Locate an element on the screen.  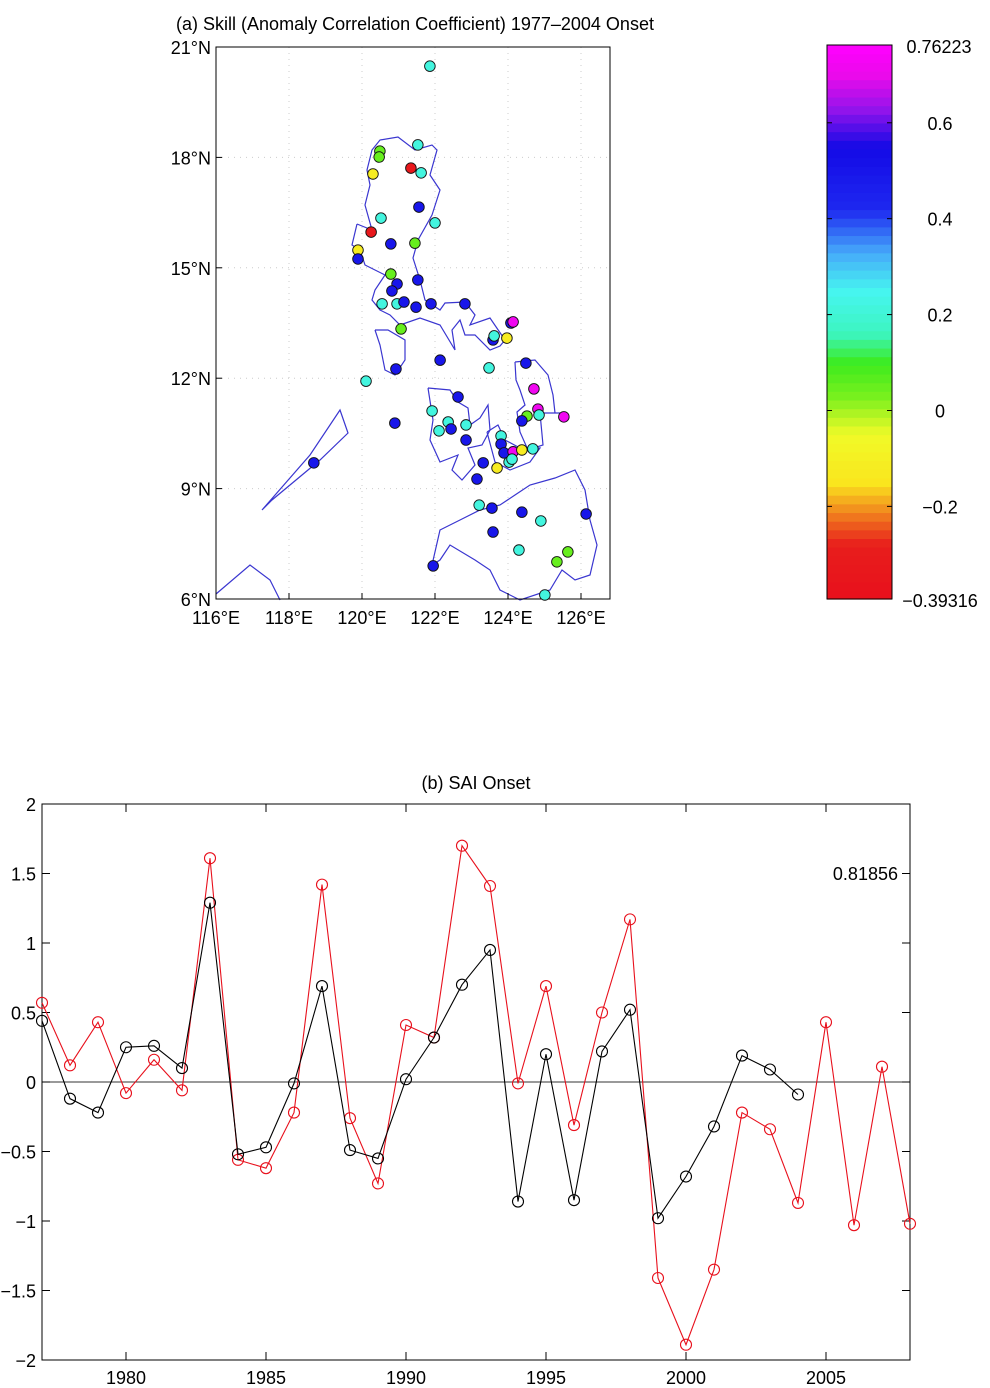
x-tick-label: 1985 is located at coordinates (266, 1378).